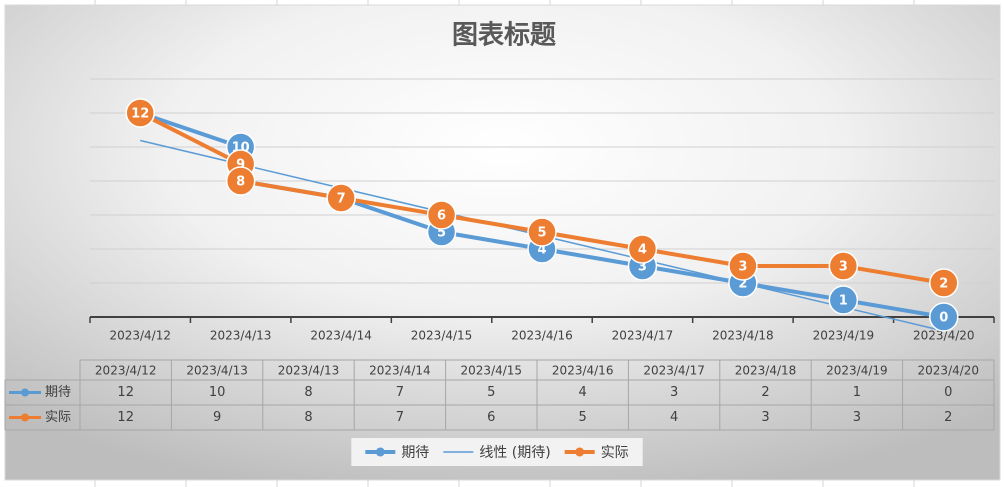 The image size is (1004, 487). Describe the element at coordinates (491, 417) in the screenshot. I see `table-cell: 6` at that location.